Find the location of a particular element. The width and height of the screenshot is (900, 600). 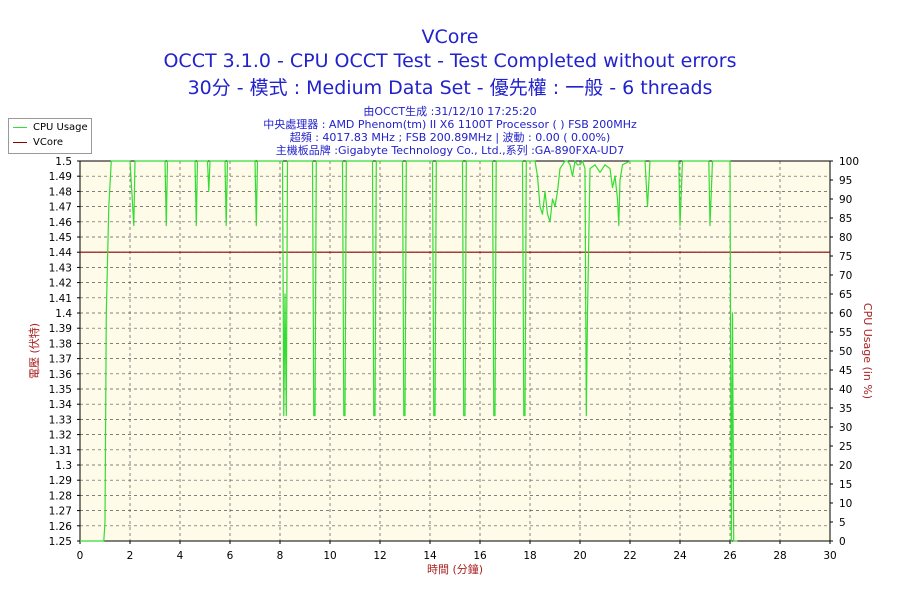

chart-legend: CPU Usage VCore is located at coordinates (50, 136).